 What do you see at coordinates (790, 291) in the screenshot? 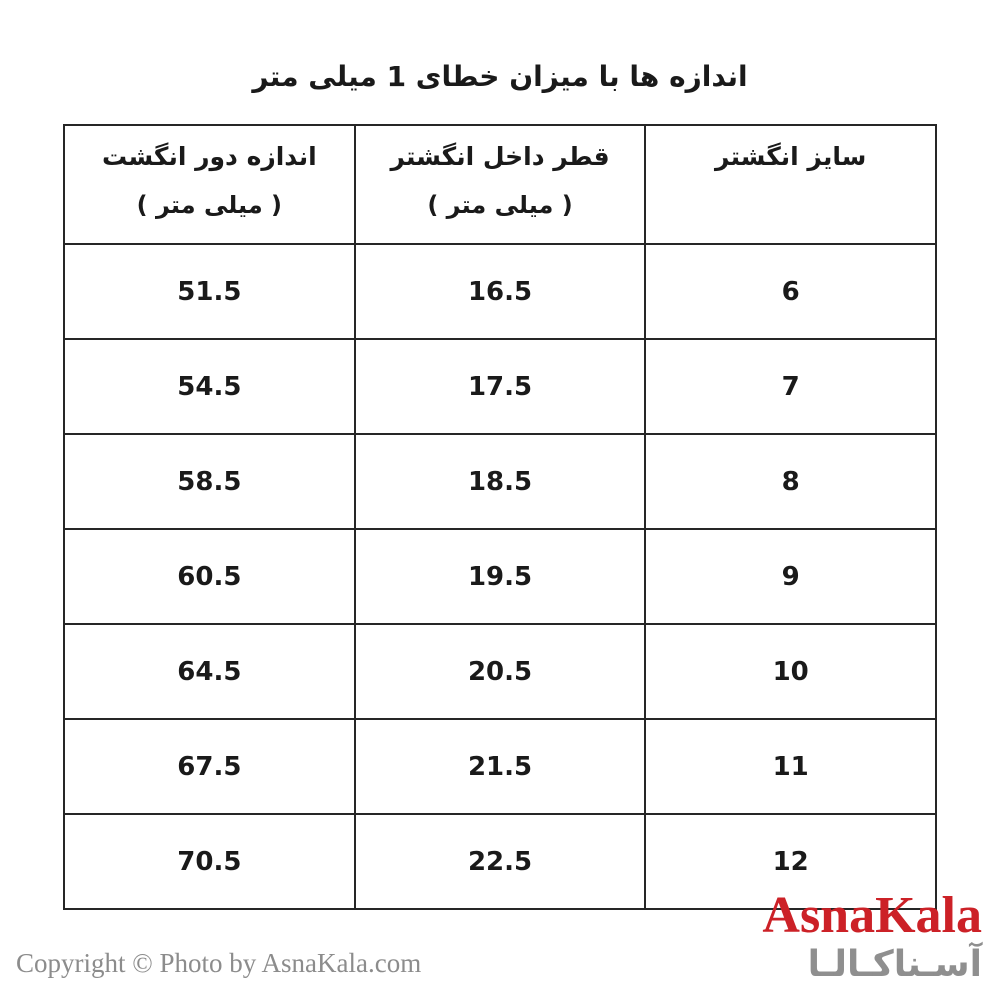
I see `cell-size: 6` at bounding box center [790, 291].